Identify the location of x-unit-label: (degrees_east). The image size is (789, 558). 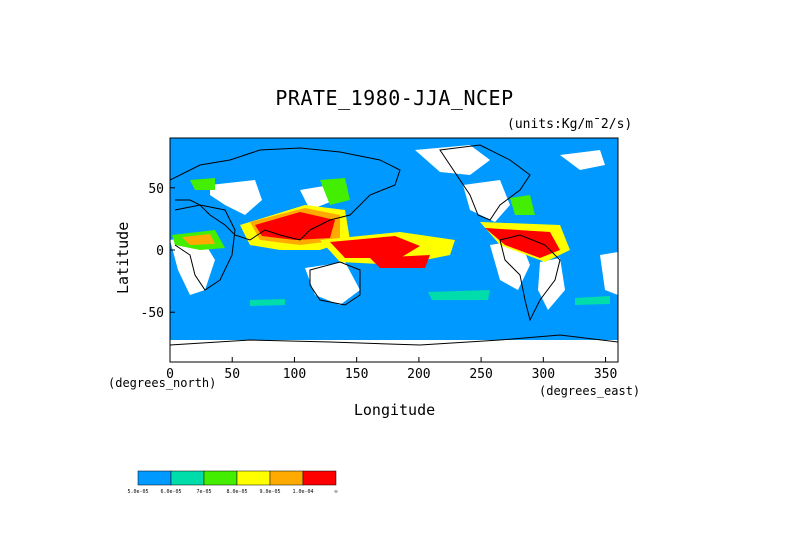
(590, 391).